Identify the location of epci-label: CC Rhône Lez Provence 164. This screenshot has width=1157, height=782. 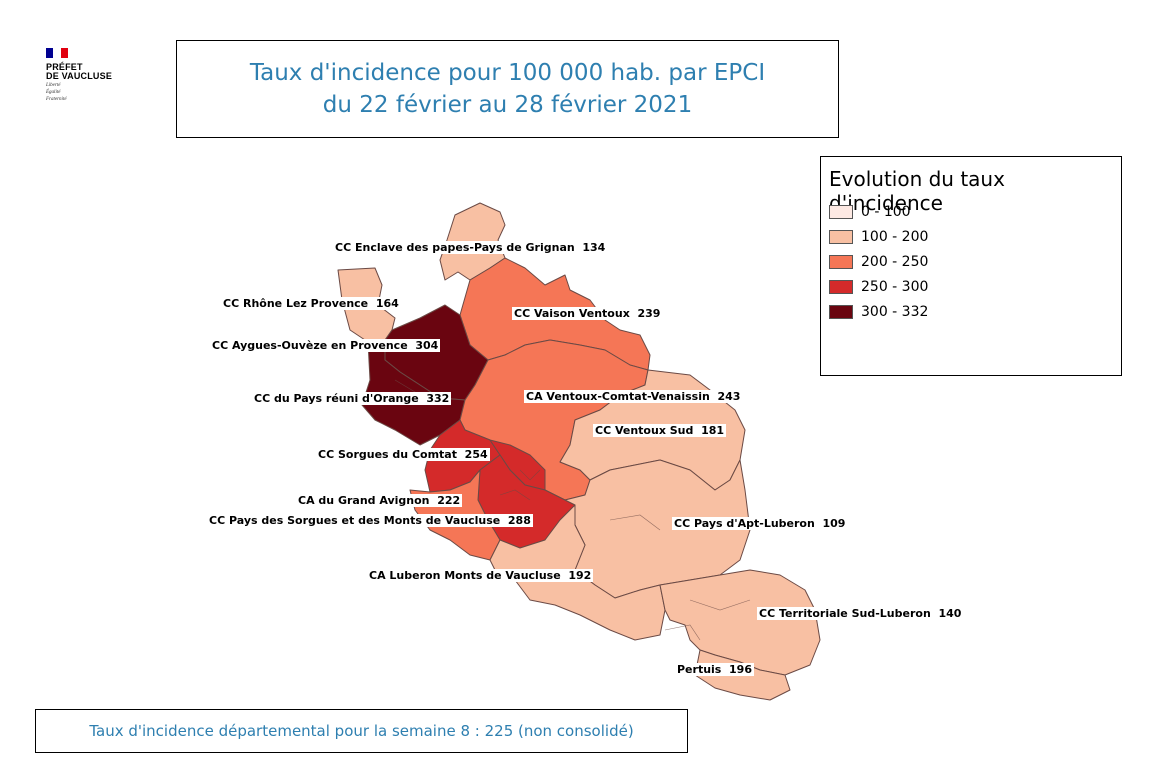
(311, 303).